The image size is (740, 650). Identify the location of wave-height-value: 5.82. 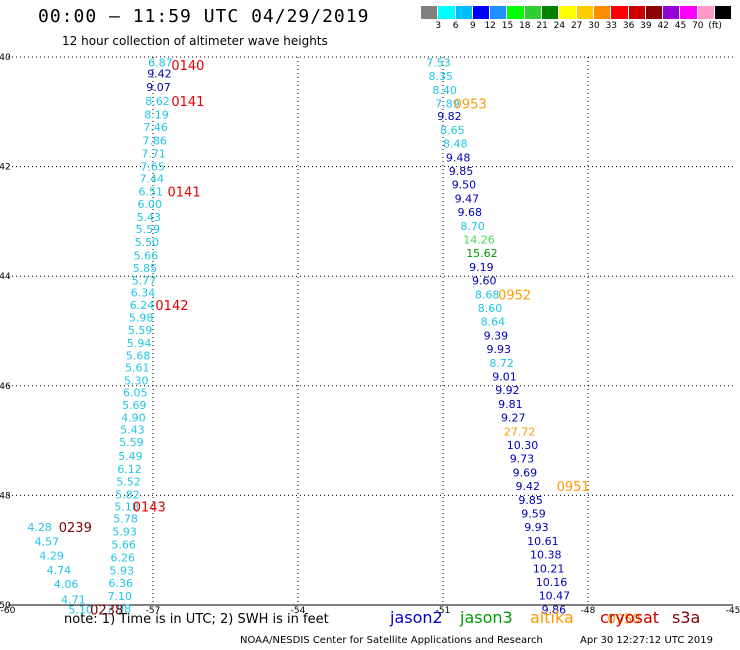
(127, 494).